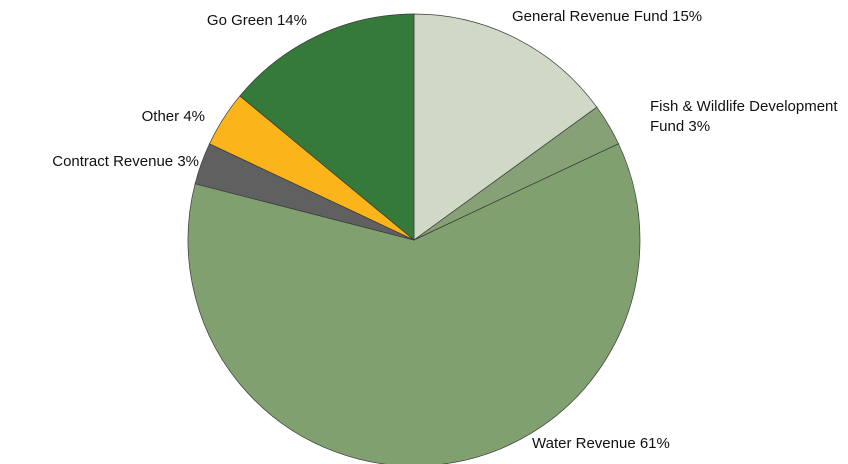  I want to click on slice-label: General Revenue Fund 15%, so click(607, 17).